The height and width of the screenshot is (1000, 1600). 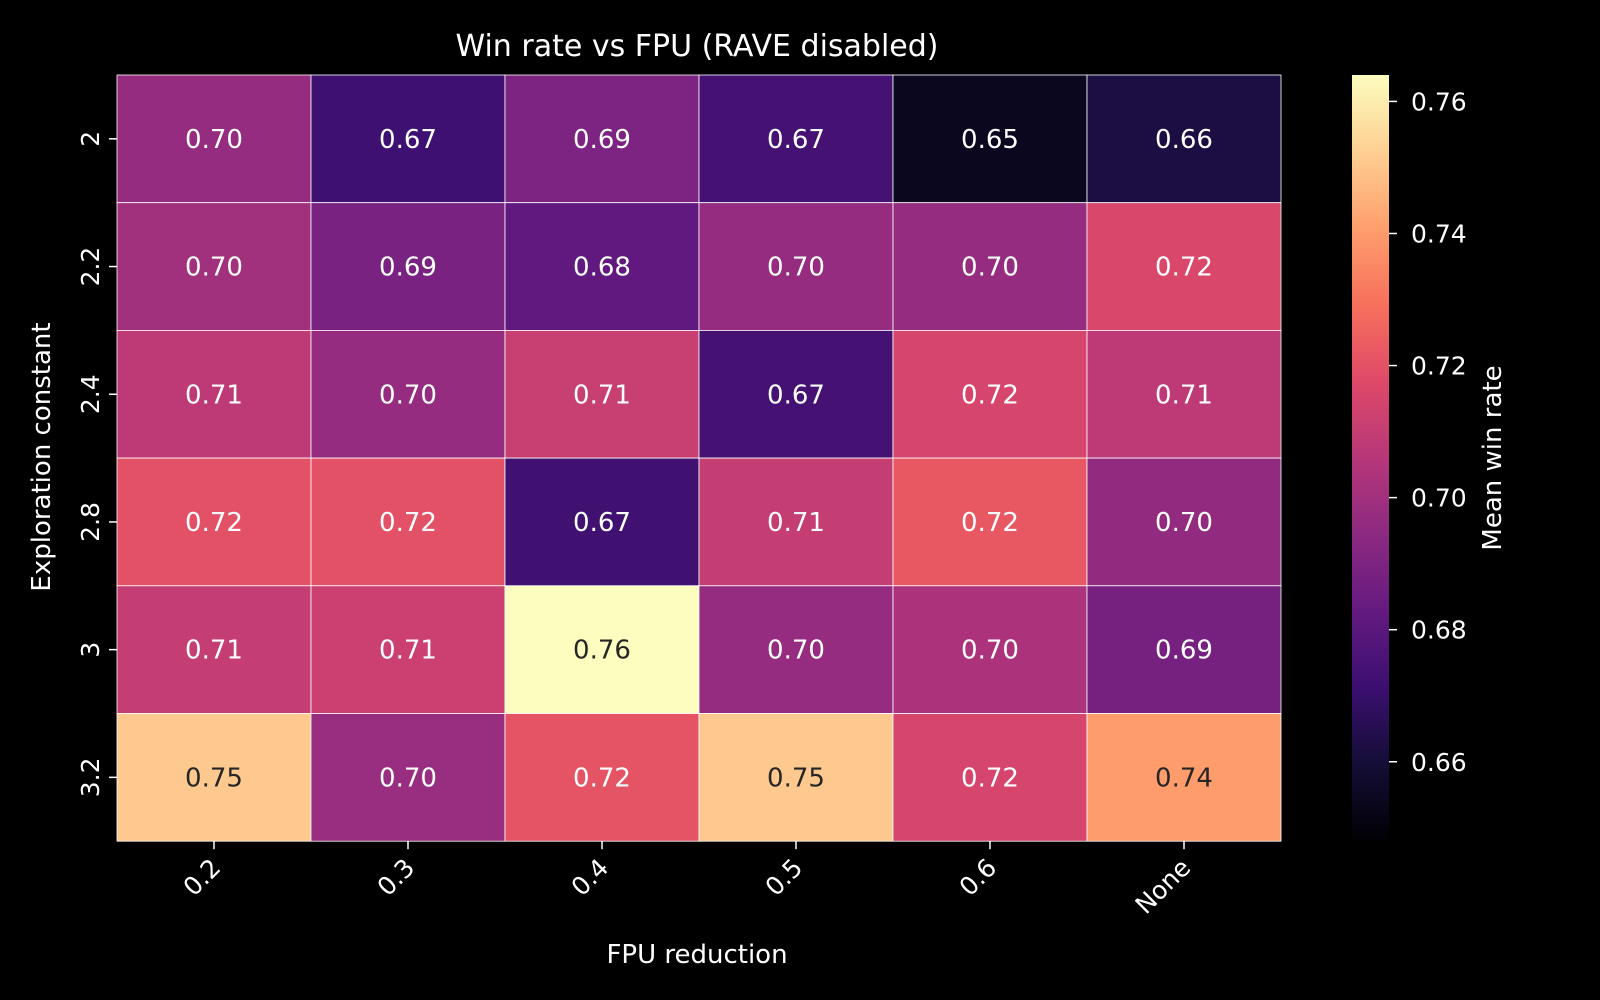 I want to click on colorbar, so click(x=1370, y=458).